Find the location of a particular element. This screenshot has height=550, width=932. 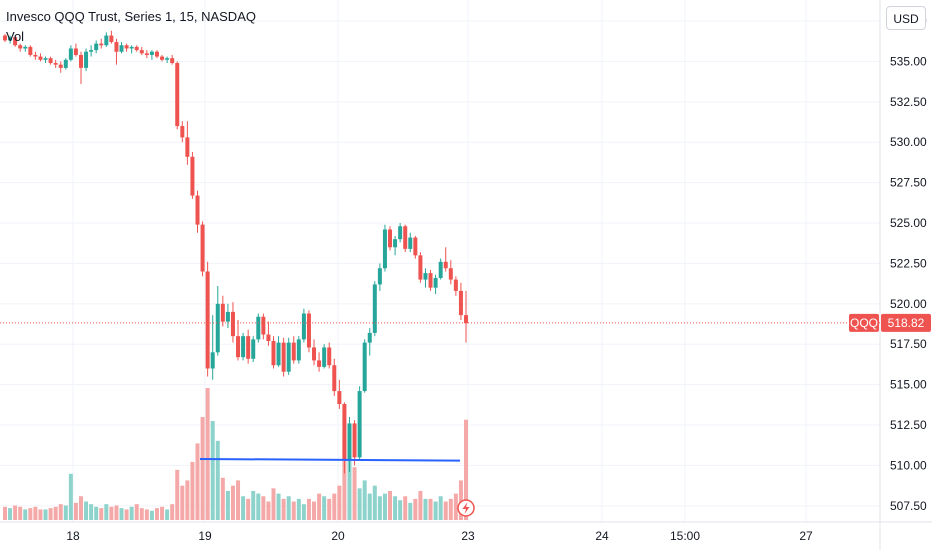

symbol-title: Invesco QQQ Trust, Series 1, 15, NASDAQ is located at coordinates (131, 16).